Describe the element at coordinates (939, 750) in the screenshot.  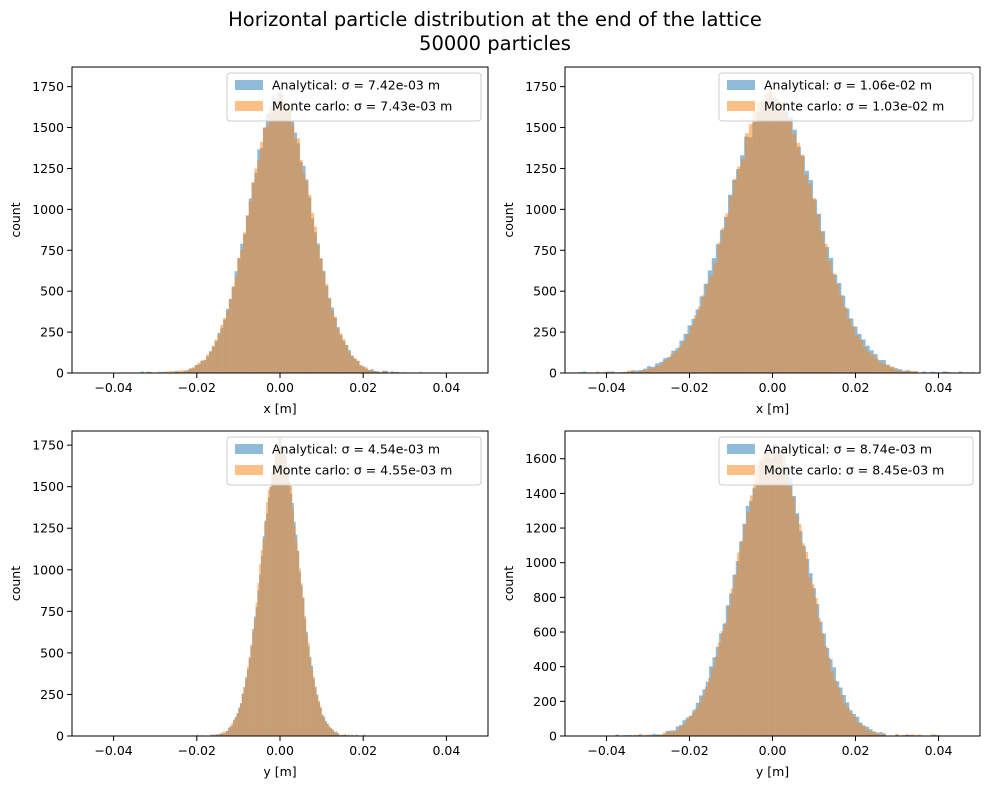
I see `x-tick-label: 0.04` at that location.